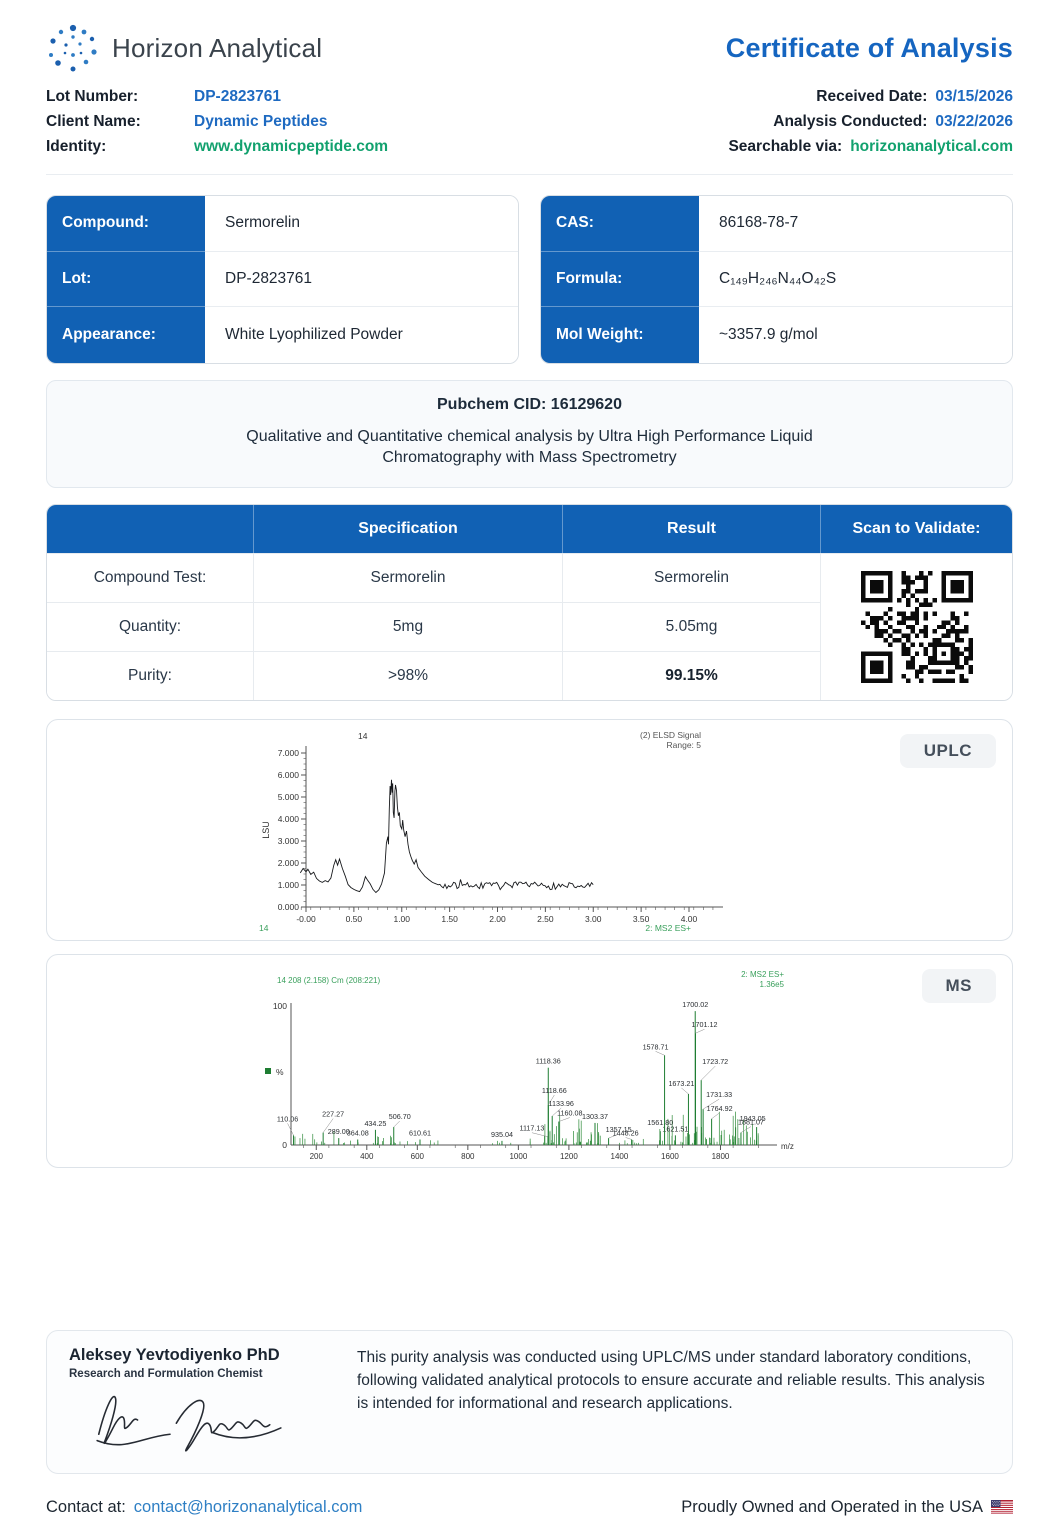 The image size is (1059, 1517). Describe the element at coordinates (870, 97) in the screenshot. I see `received-date-row: Received Date: 03/15/2026` at that location.